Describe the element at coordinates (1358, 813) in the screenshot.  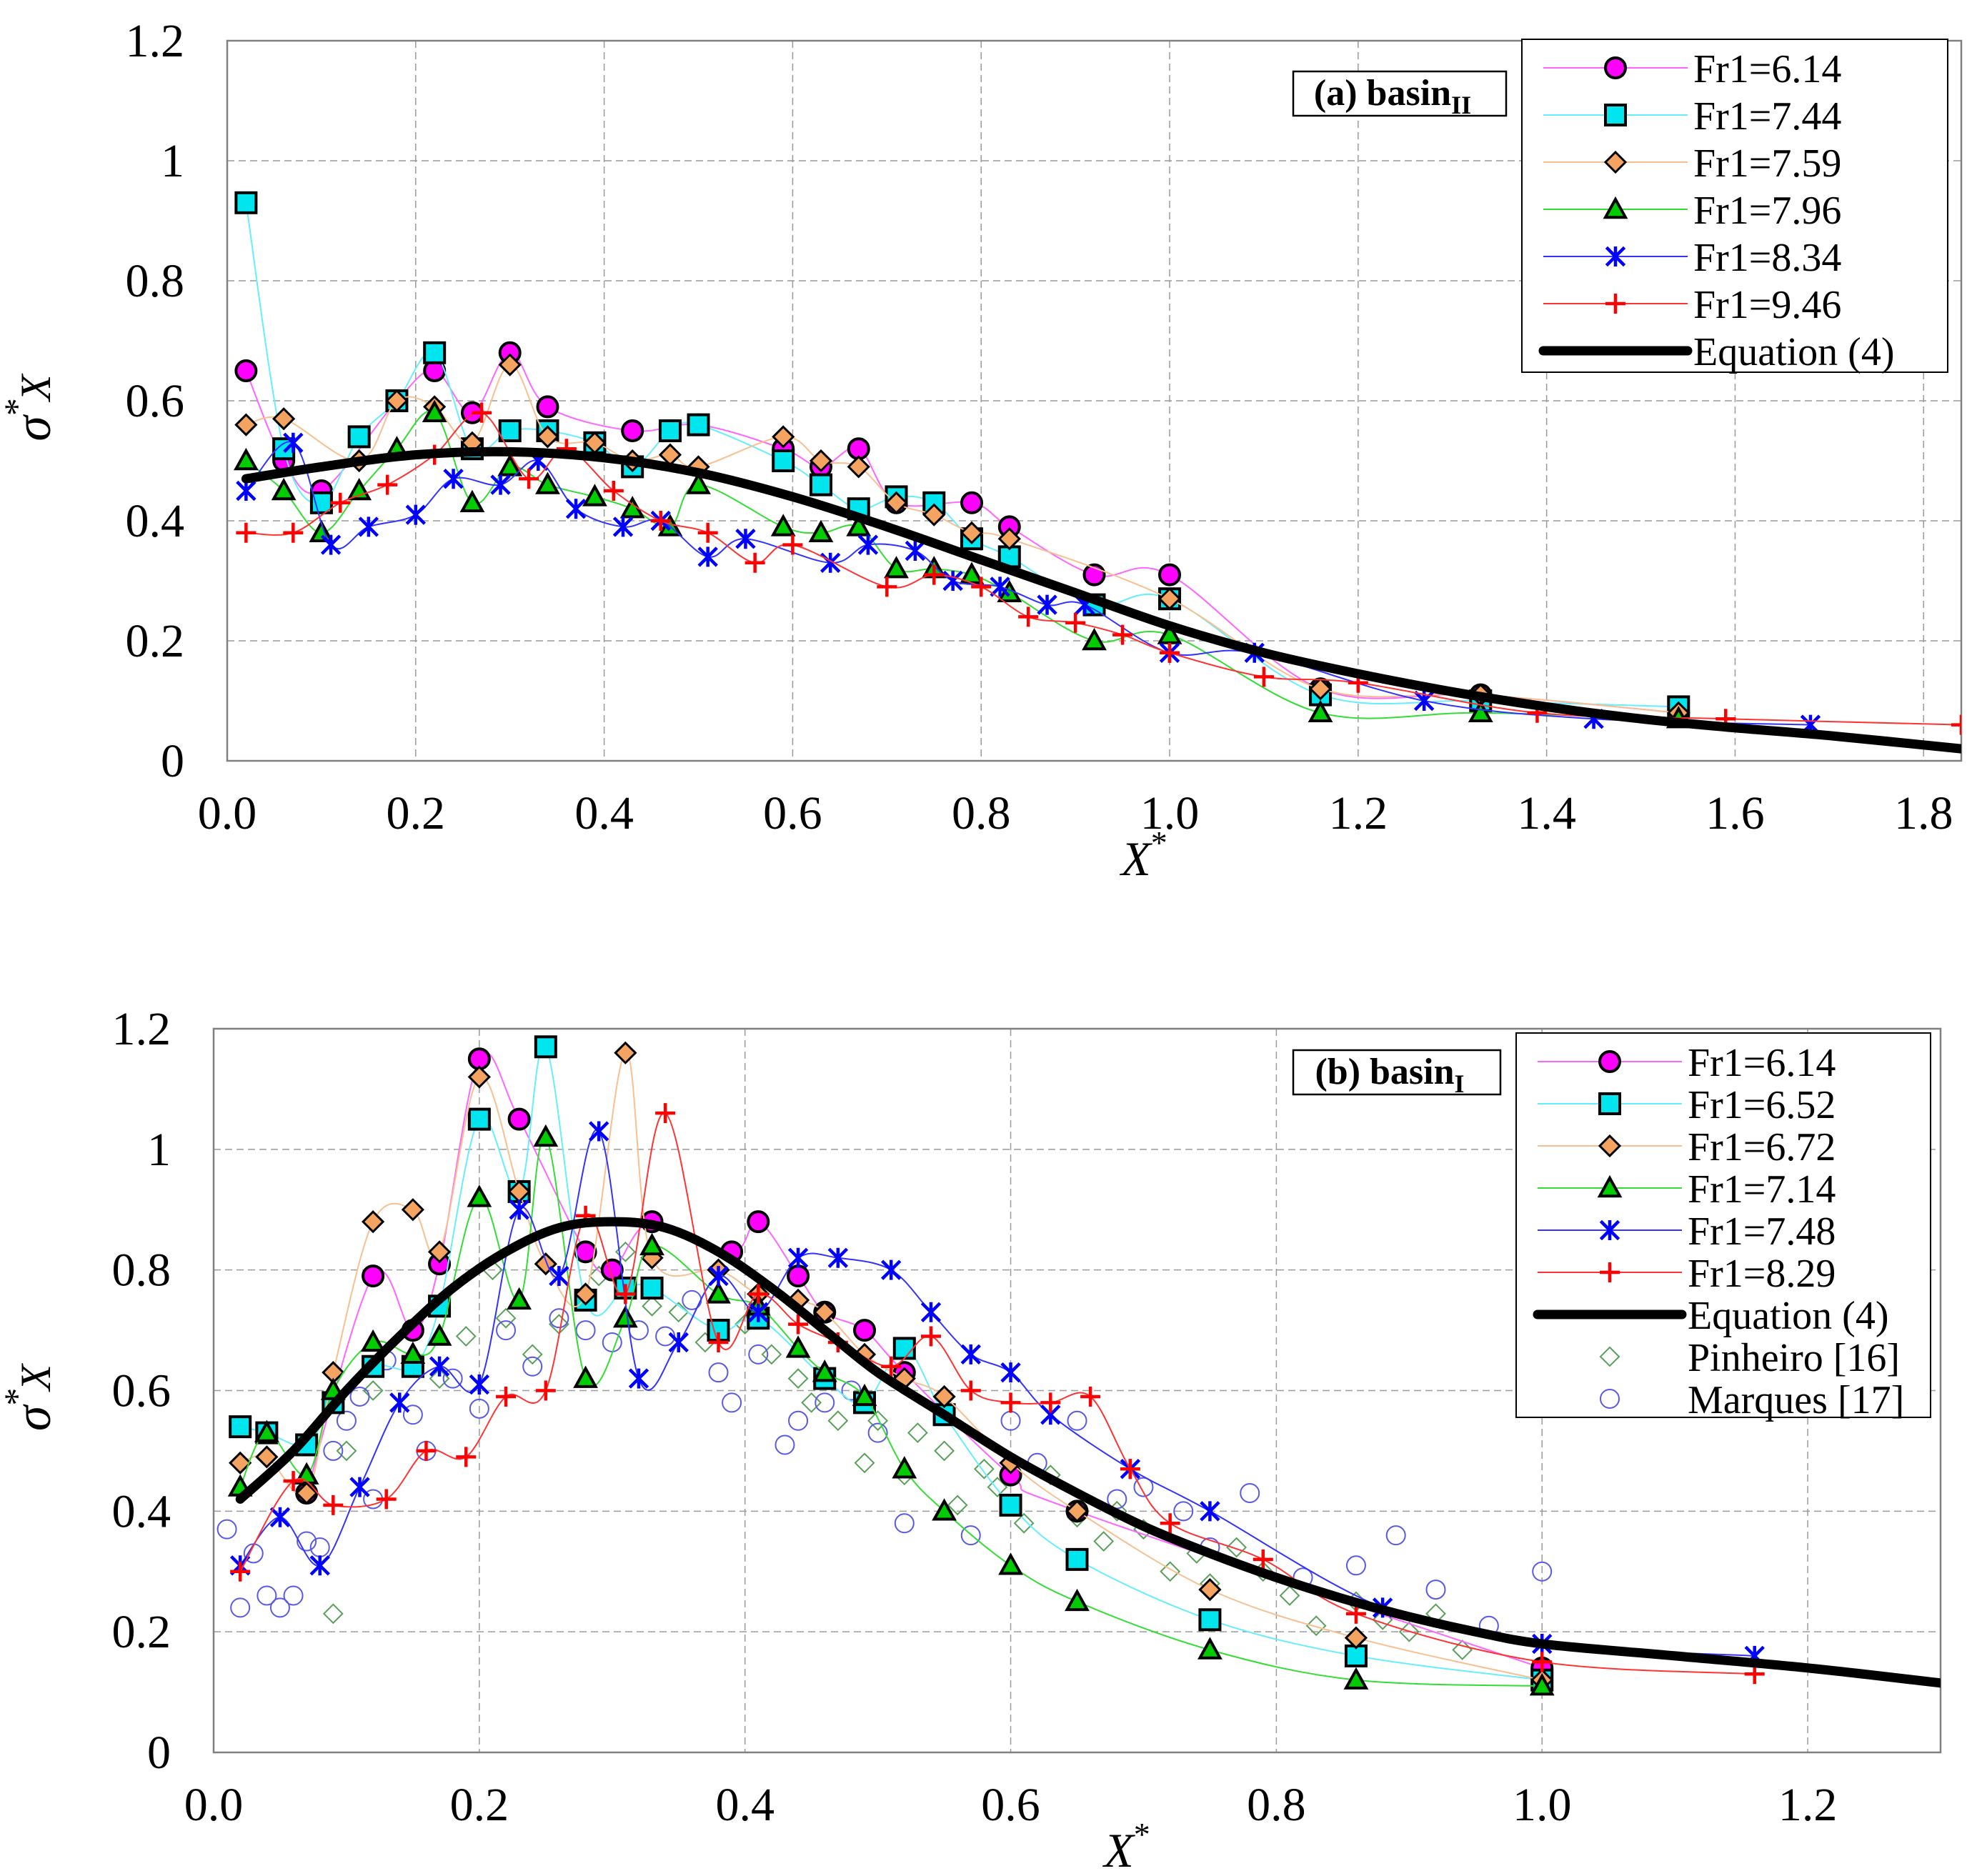
I see `x-tick-label: 1.2` at that location.